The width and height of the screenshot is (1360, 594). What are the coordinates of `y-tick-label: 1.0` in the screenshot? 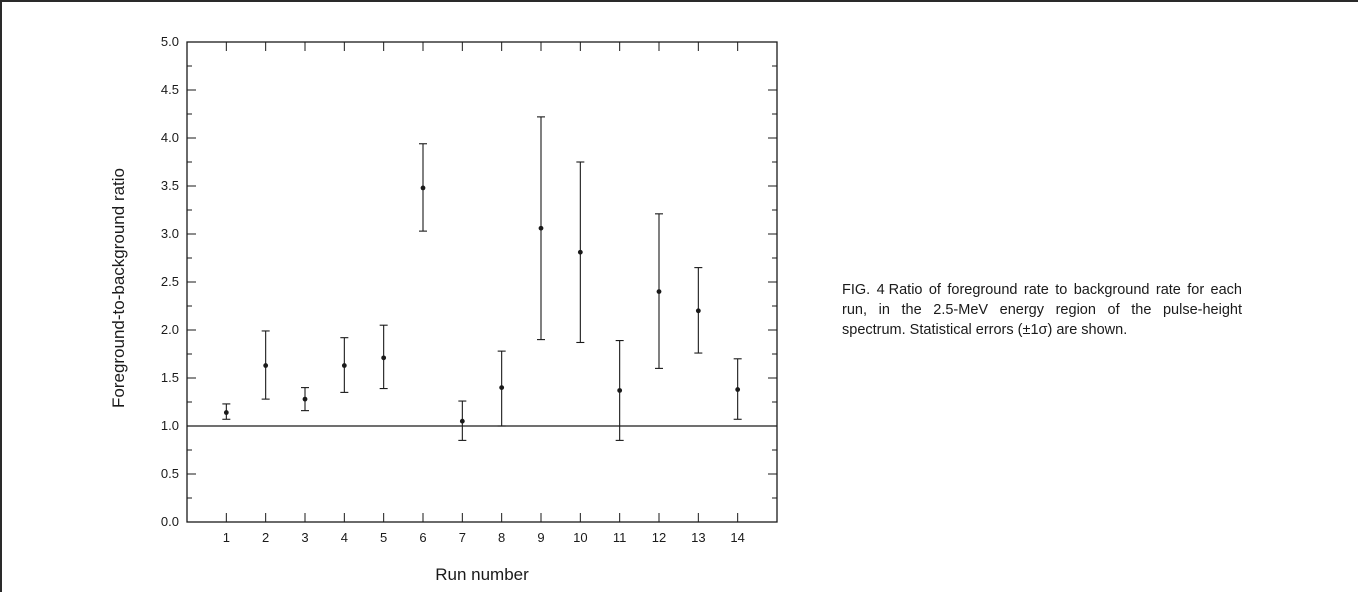 It's located at (170, 425).